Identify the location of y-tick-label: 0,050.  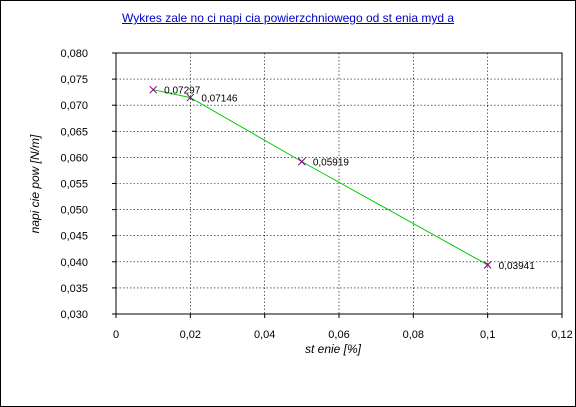
(74, 211).